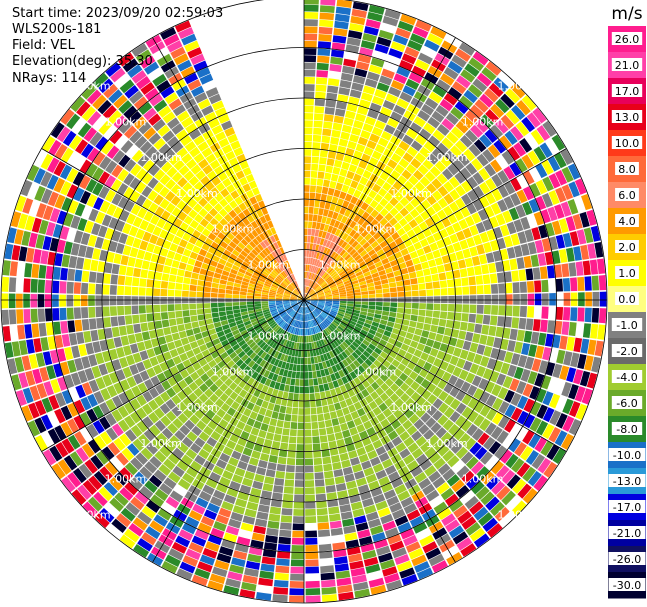 The width and height of the screenshot is (647, 607). I want to click on colorbar-tick-label: -26.0, so click(627, 559).